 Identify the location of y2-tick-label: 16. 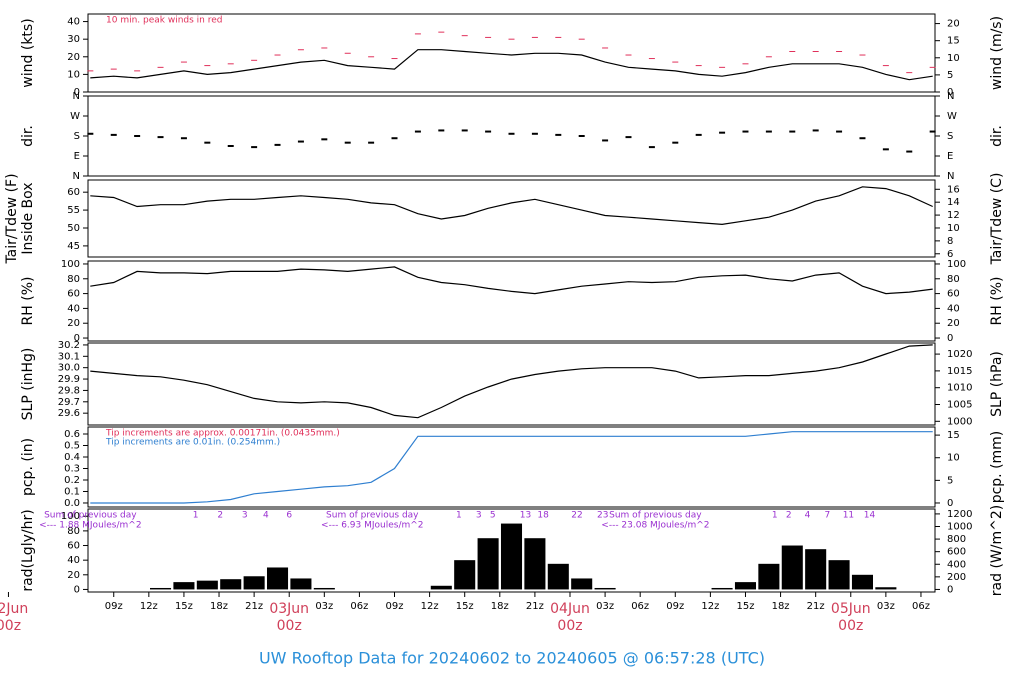
(953, 189).